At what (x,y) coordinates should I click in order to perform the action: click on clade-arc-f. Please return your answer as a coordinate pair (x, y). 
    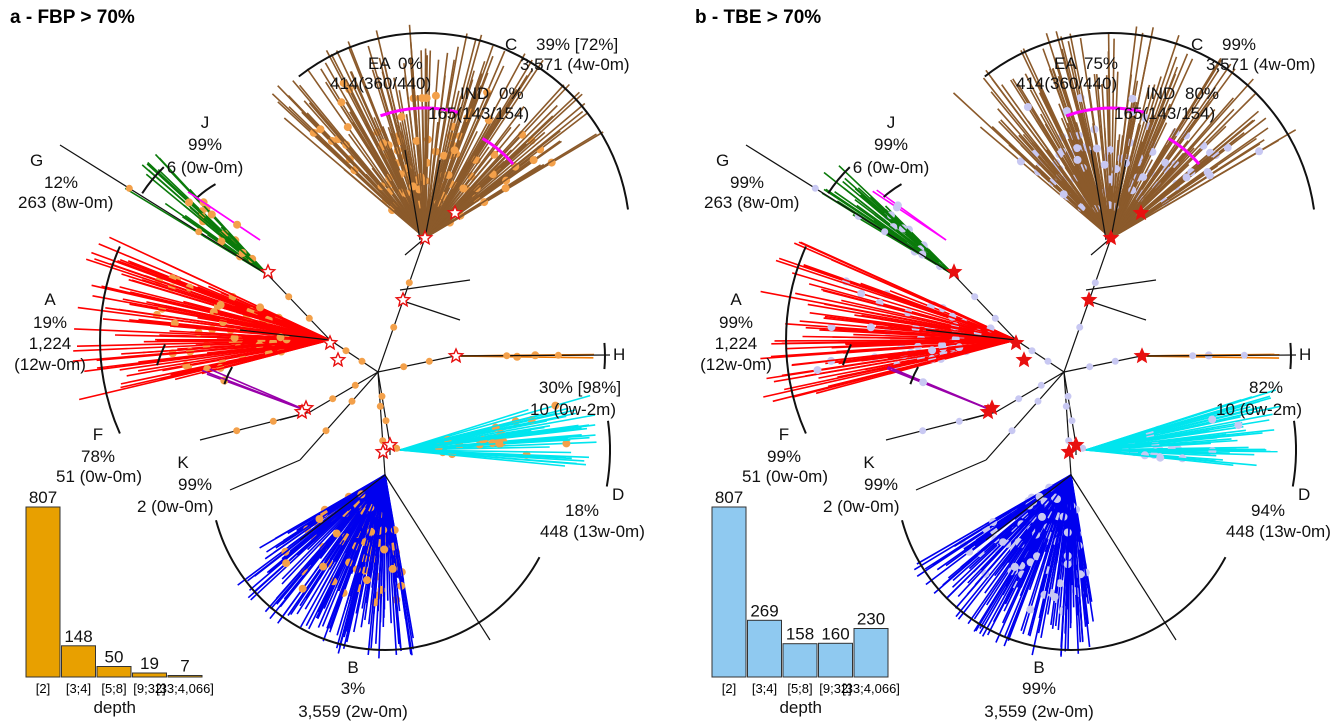
    Looking at the image, I should click on (161, 354).